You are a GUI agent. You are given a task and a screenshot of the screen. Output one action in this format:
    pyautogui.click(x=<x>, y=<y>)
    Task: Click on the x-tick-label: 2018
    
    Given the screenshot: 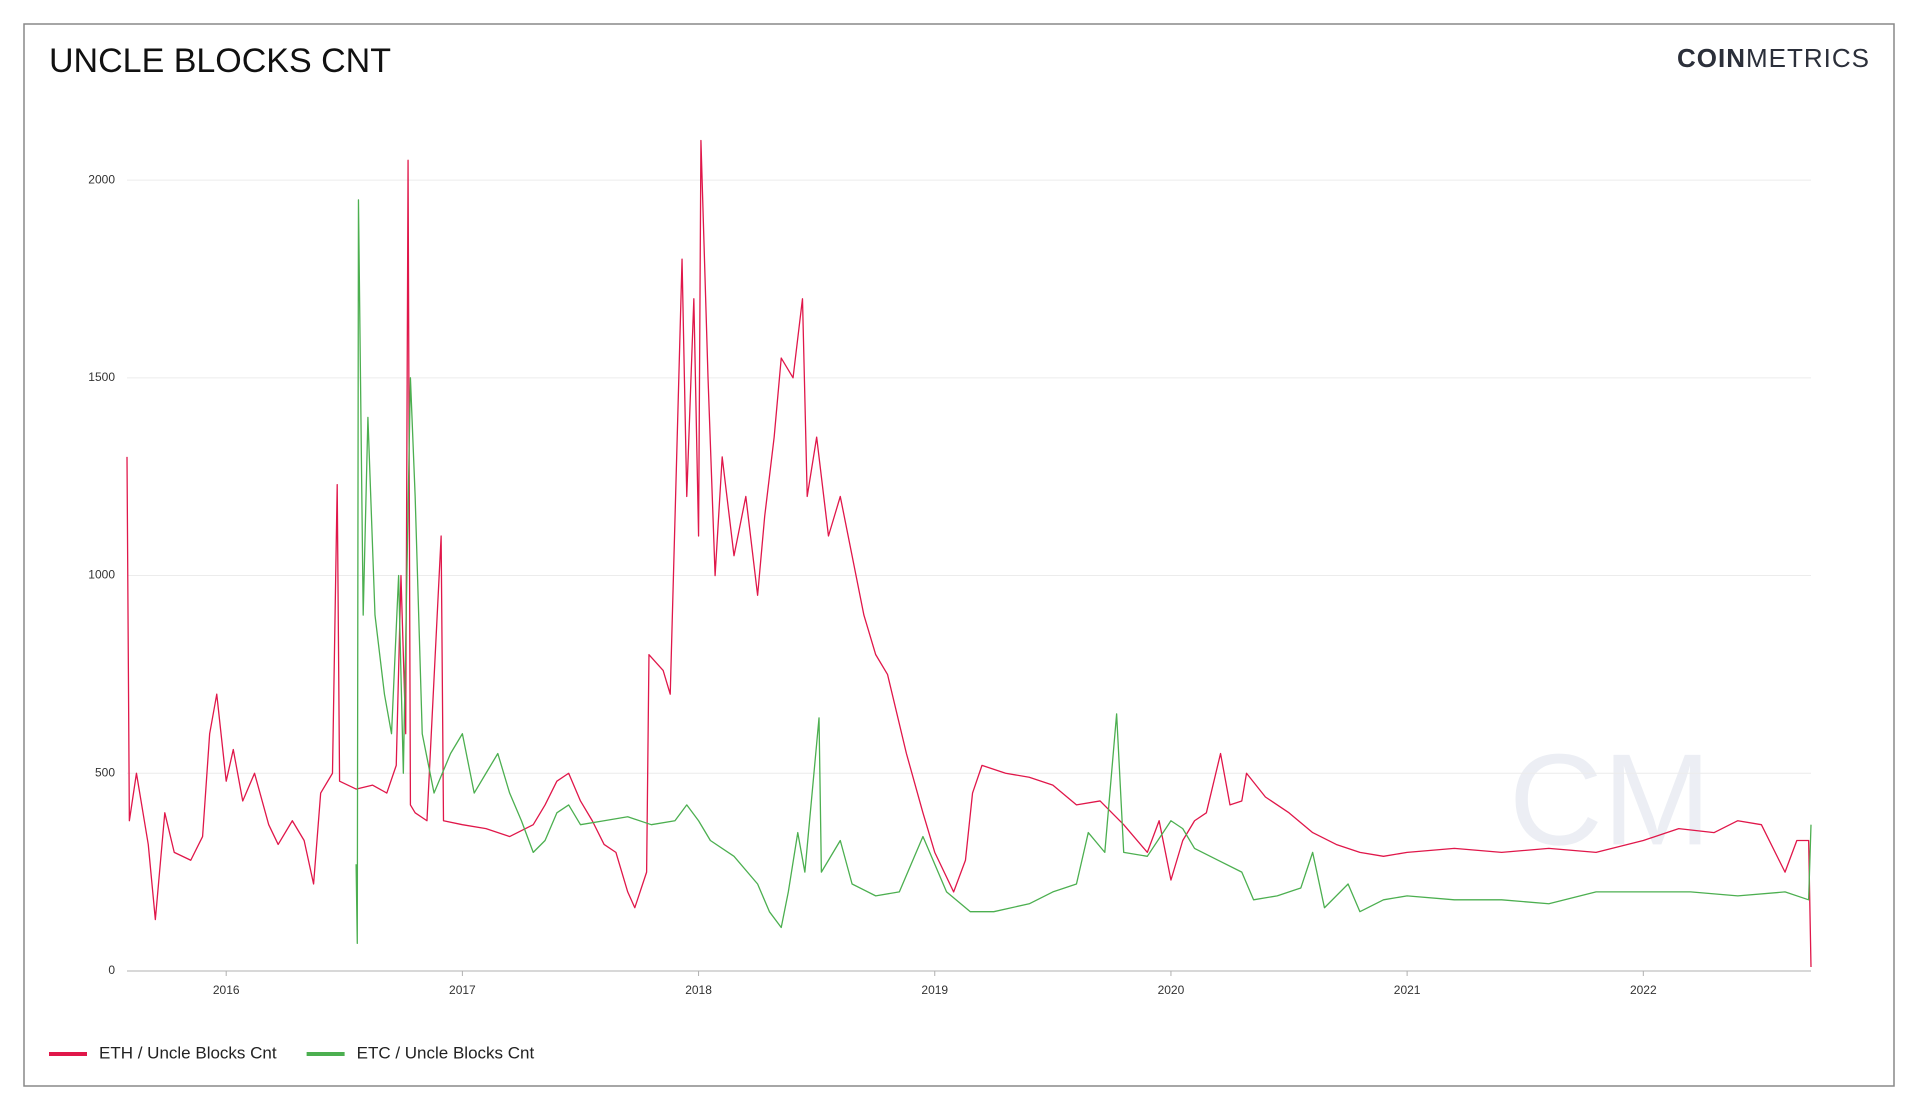 What is the action you would take?
    pyautogui.click(x=698, y=990)
    